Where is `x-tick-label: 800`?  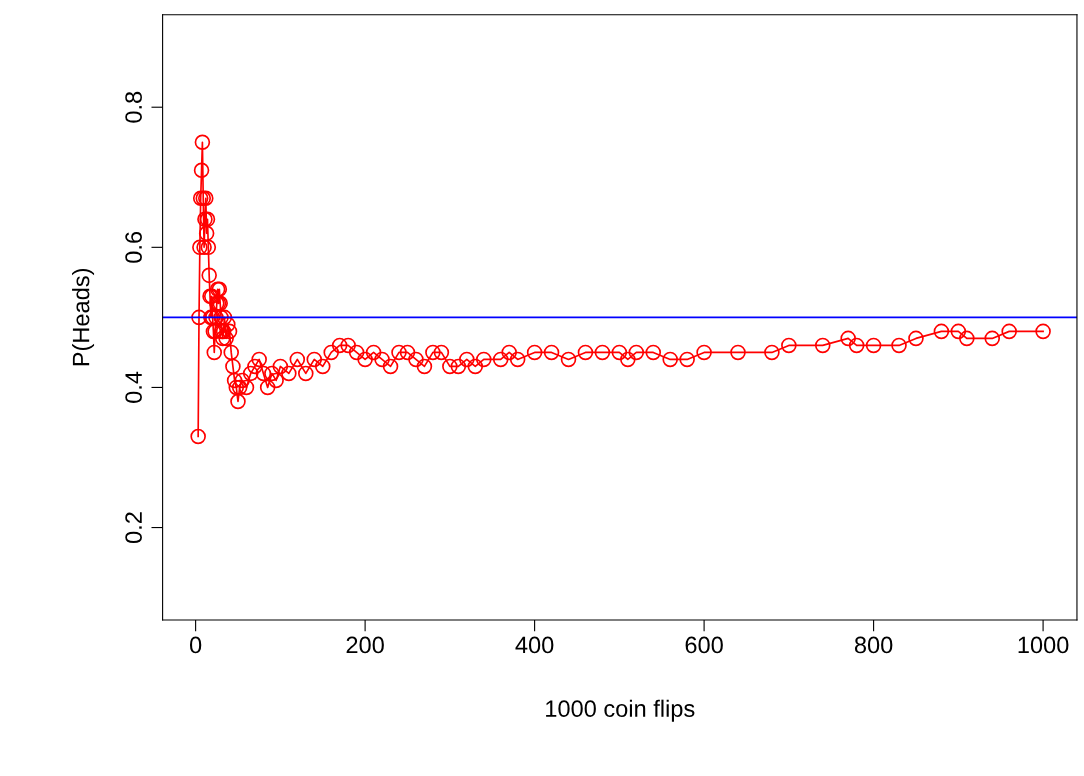
x-tick-label: 800 is located at coordinates (873, 645).